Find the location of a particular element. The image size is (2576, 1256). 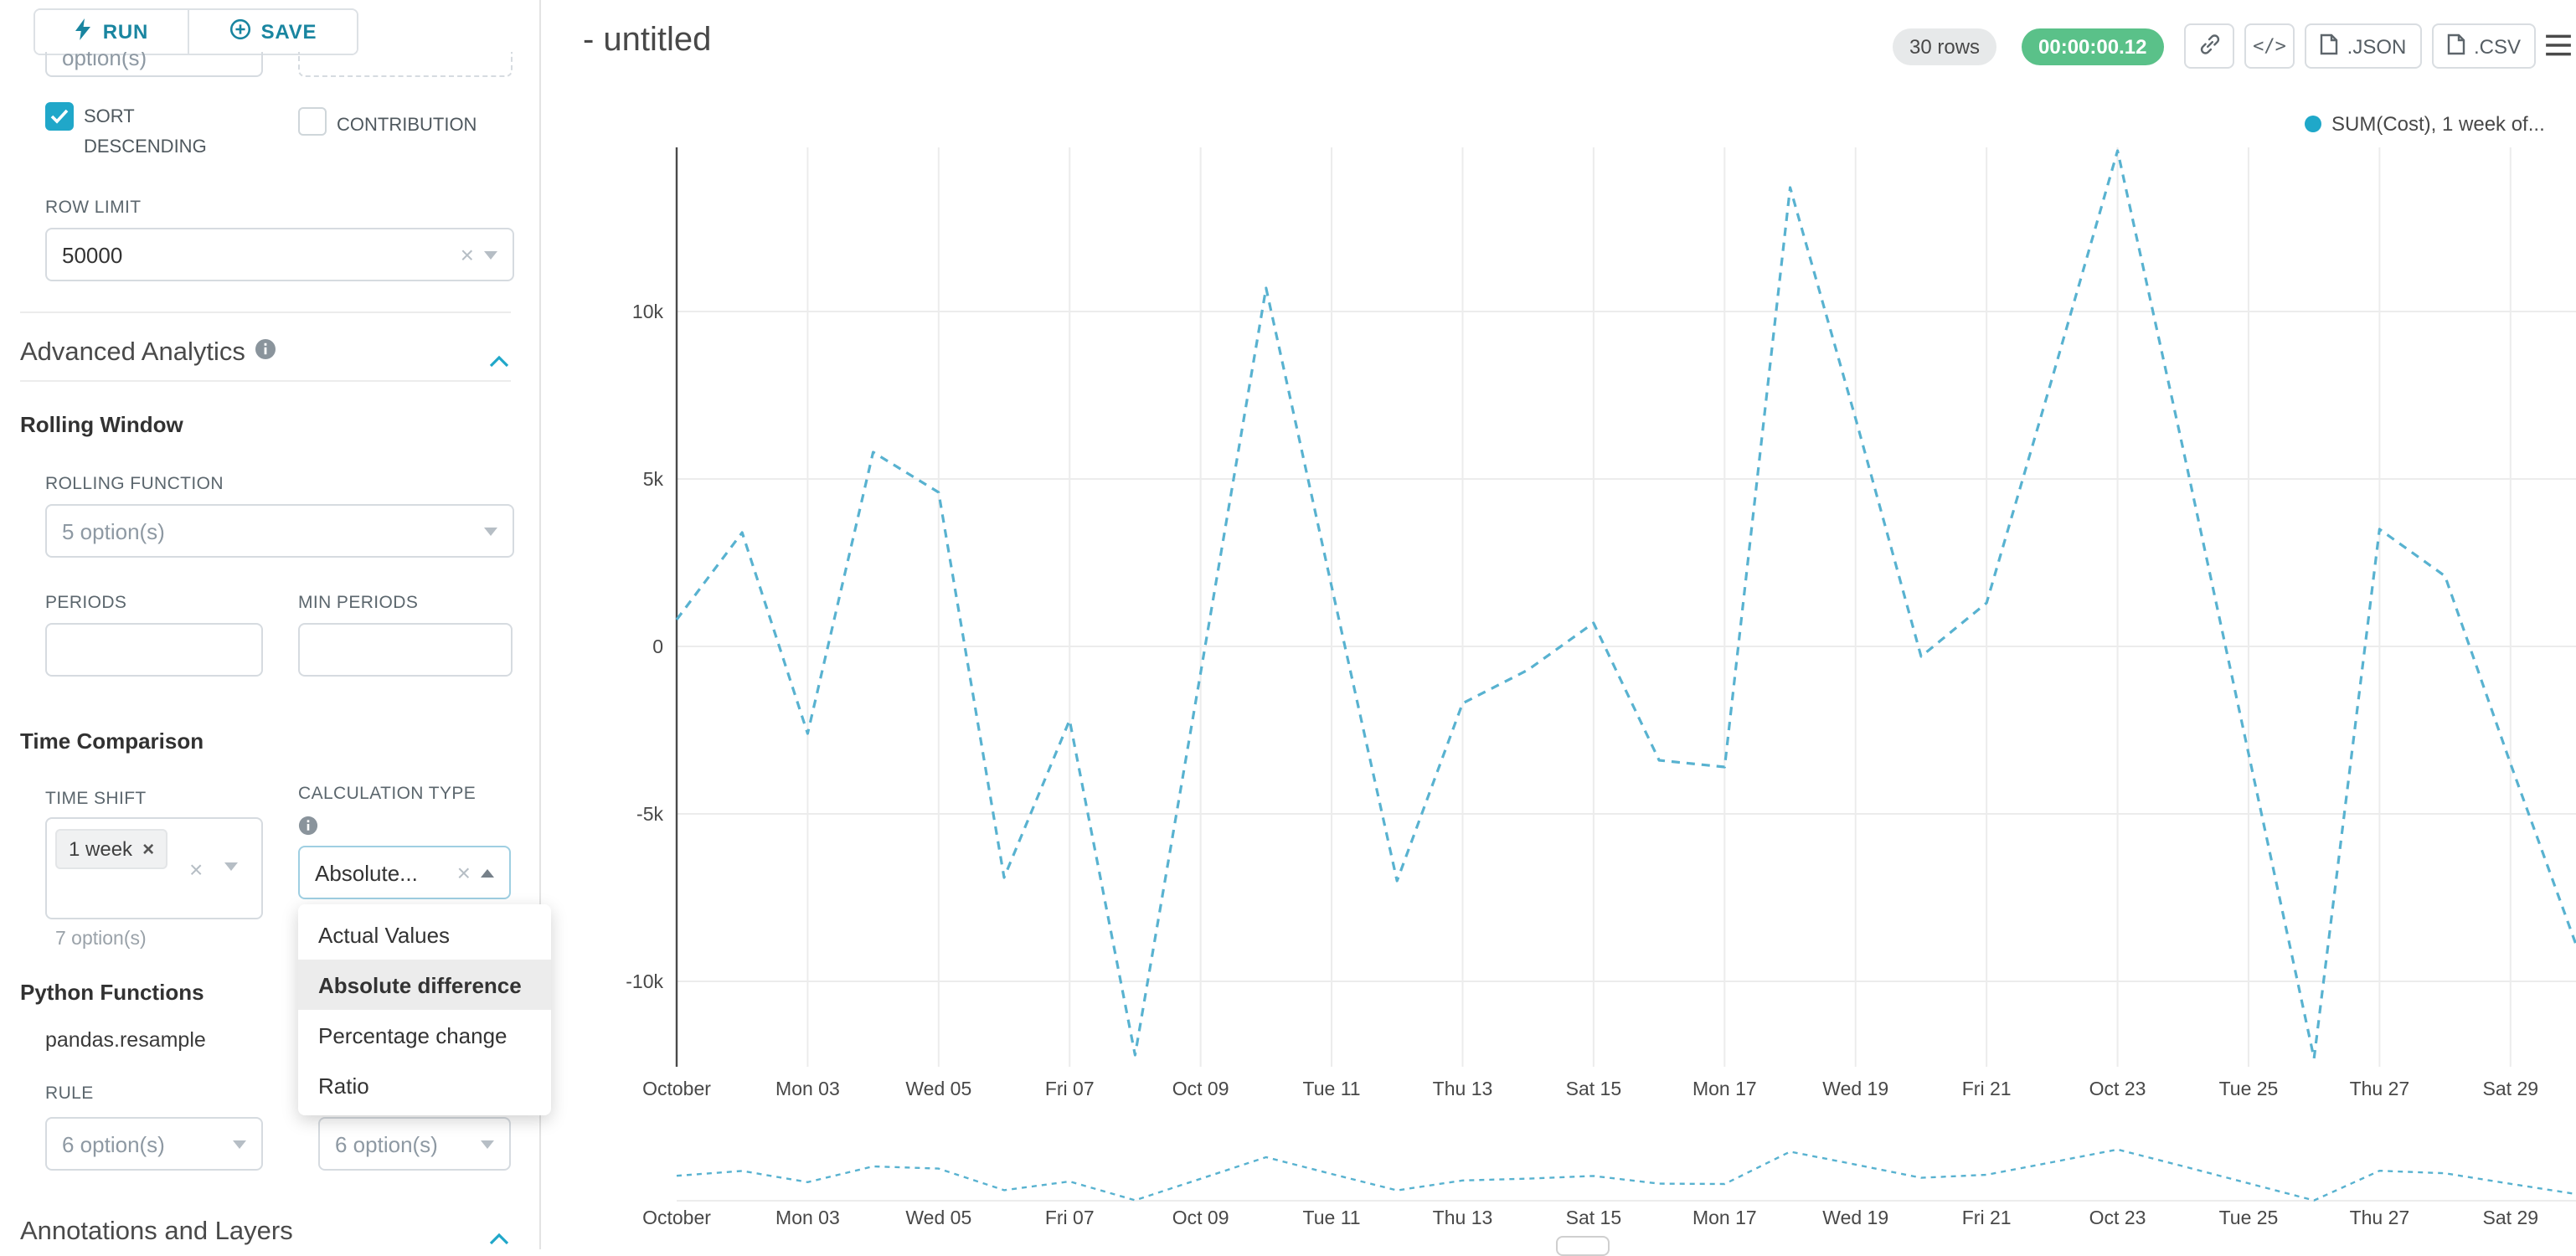

tag-remove-icon: × is located at coordinates (148, 849).